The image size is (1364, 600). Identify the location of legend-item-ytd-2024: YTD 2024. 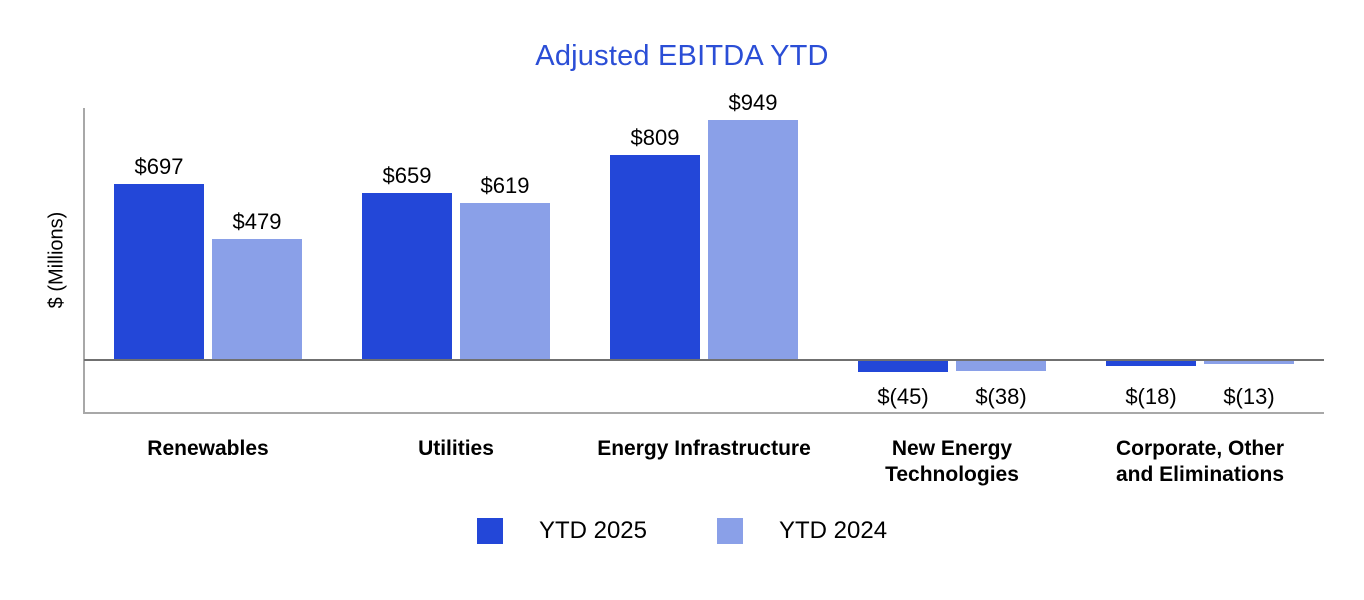
(802, 531).